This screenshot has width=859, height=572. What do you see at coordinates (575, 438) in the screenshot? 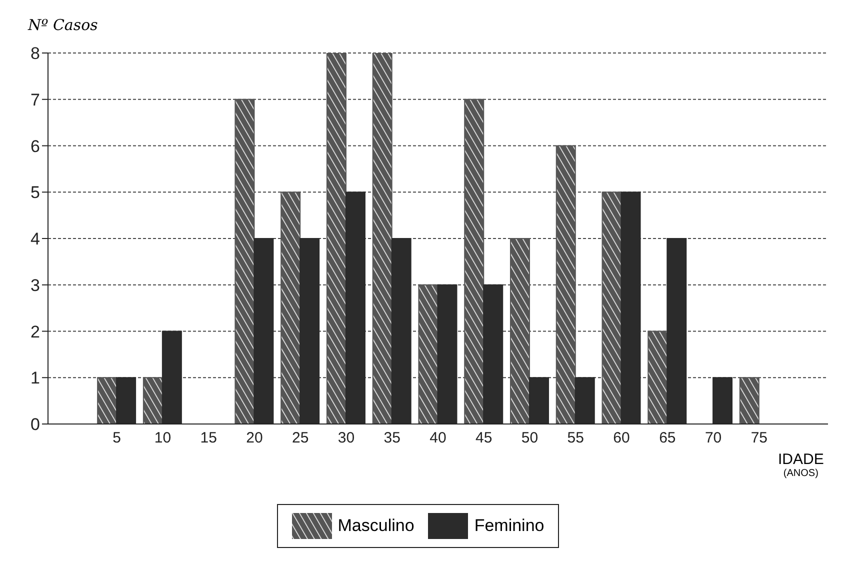
I see `x-tick-label: 55` at bounding box center [575, 438].